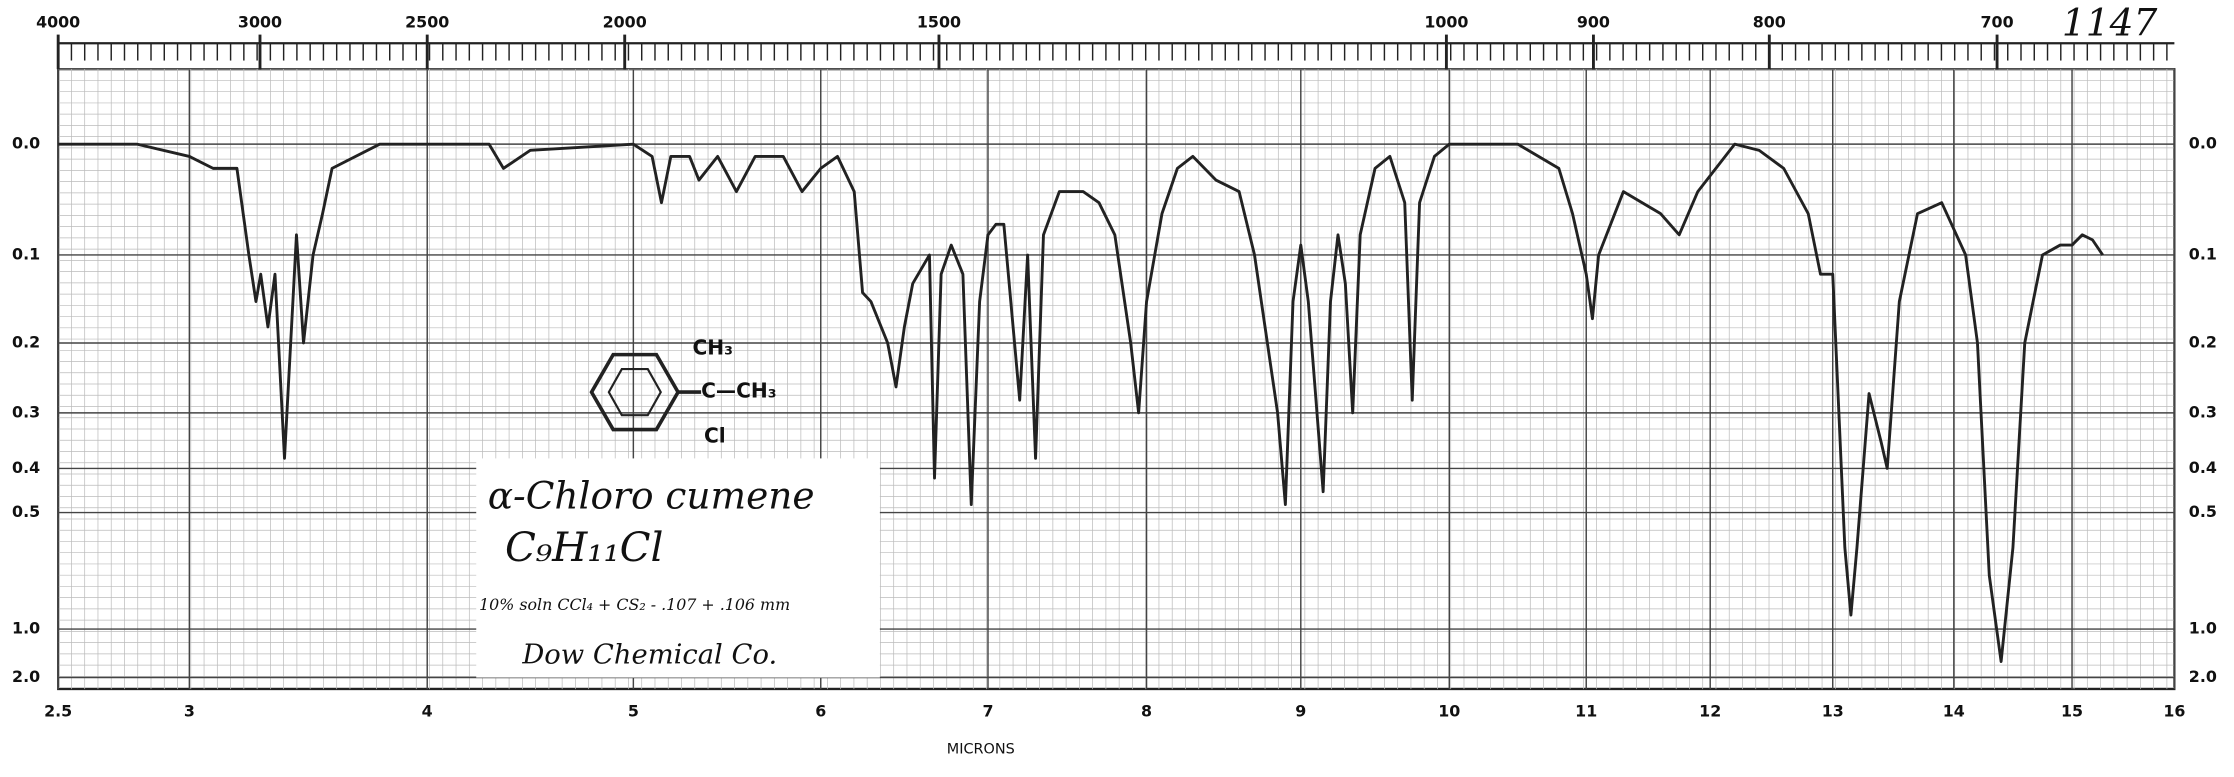  What do you see at coordinates (683, 391) in the screenshot?
I see `structure: CH₃ C—CH₃ Cl` at bounding box center [683, 391].